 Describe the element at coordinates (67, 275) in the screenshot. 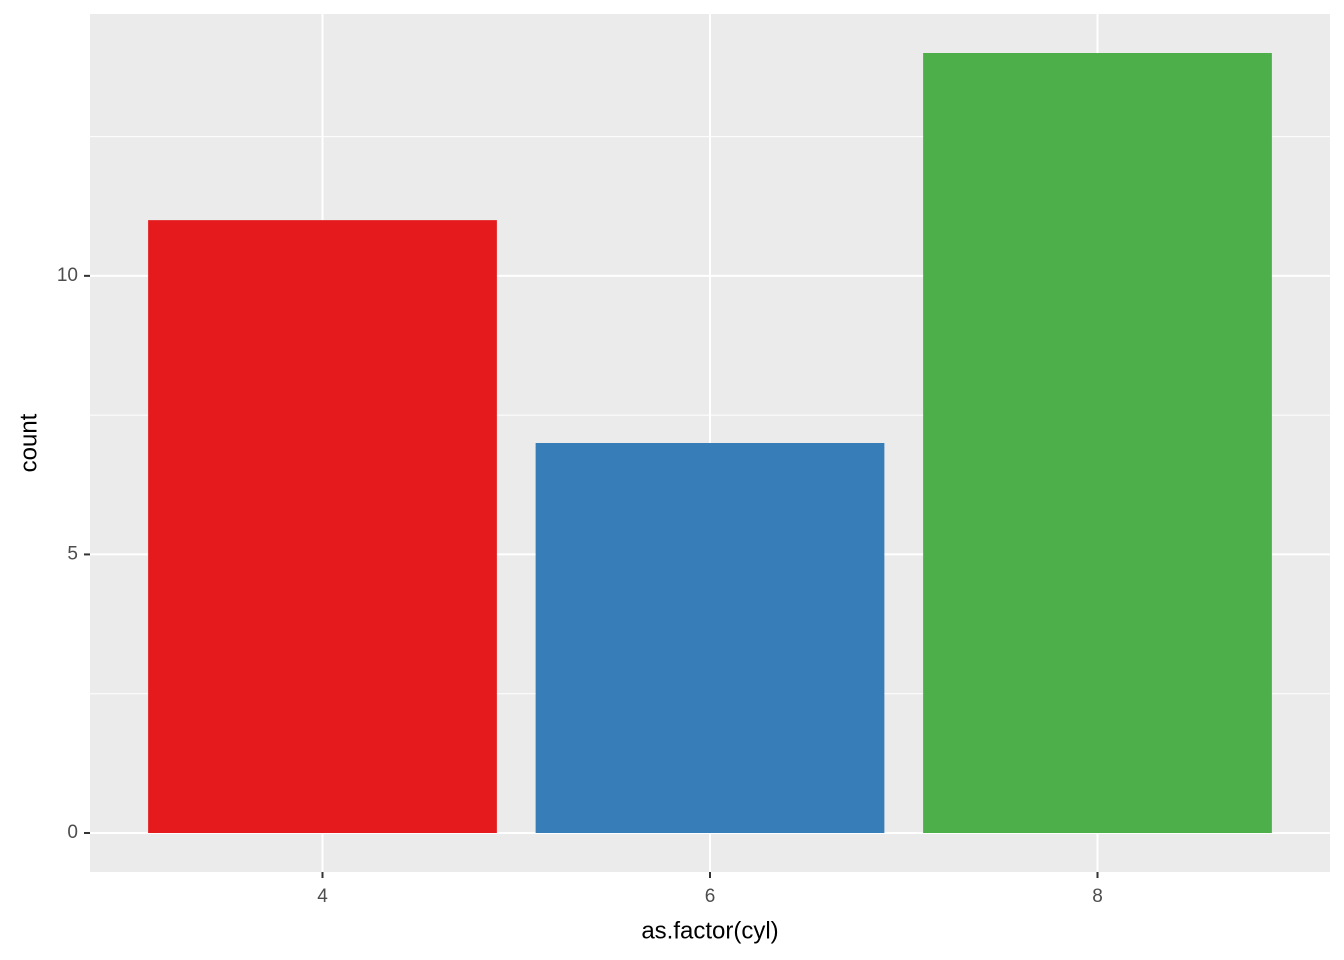

I see `y-tick-label: 10` at that location.